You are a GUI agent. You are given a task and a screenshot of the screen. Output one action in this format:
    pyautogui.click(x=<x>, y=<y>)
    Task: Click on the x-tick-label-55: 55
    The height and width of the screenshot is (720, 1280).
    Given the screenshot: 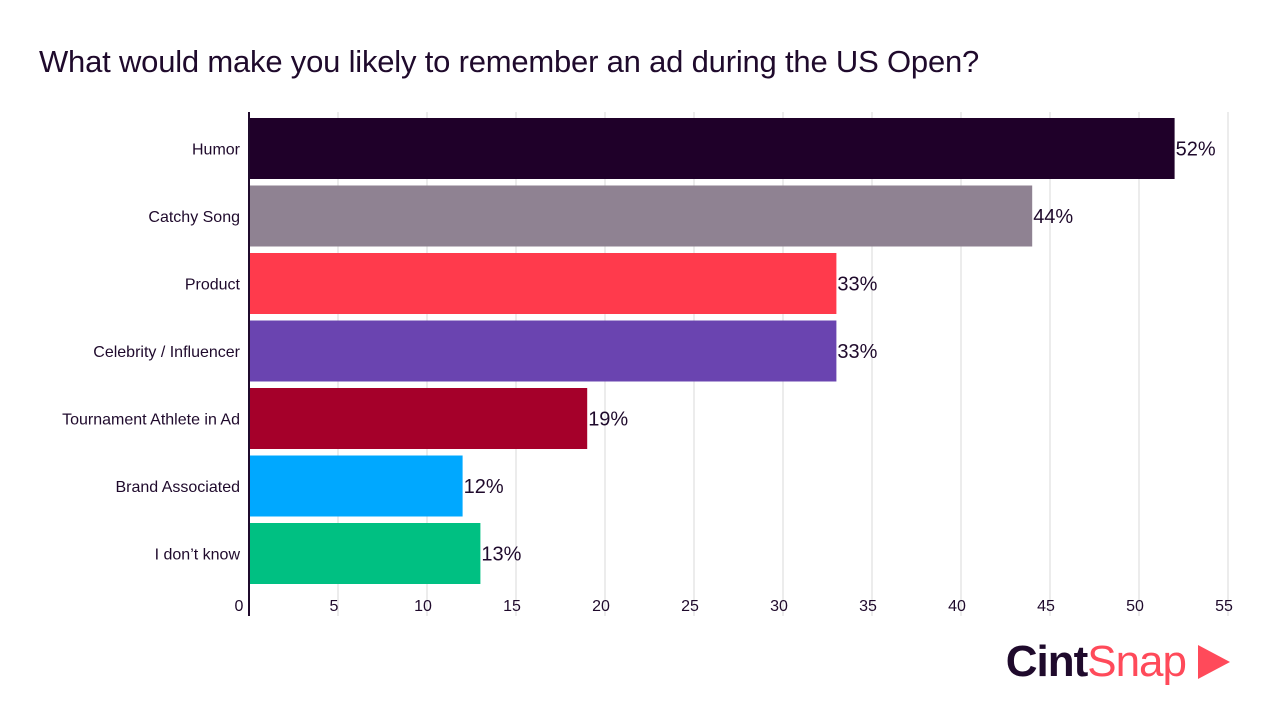 What is the action you would take?
    pyautogui.click(x=1224, y=606)
    